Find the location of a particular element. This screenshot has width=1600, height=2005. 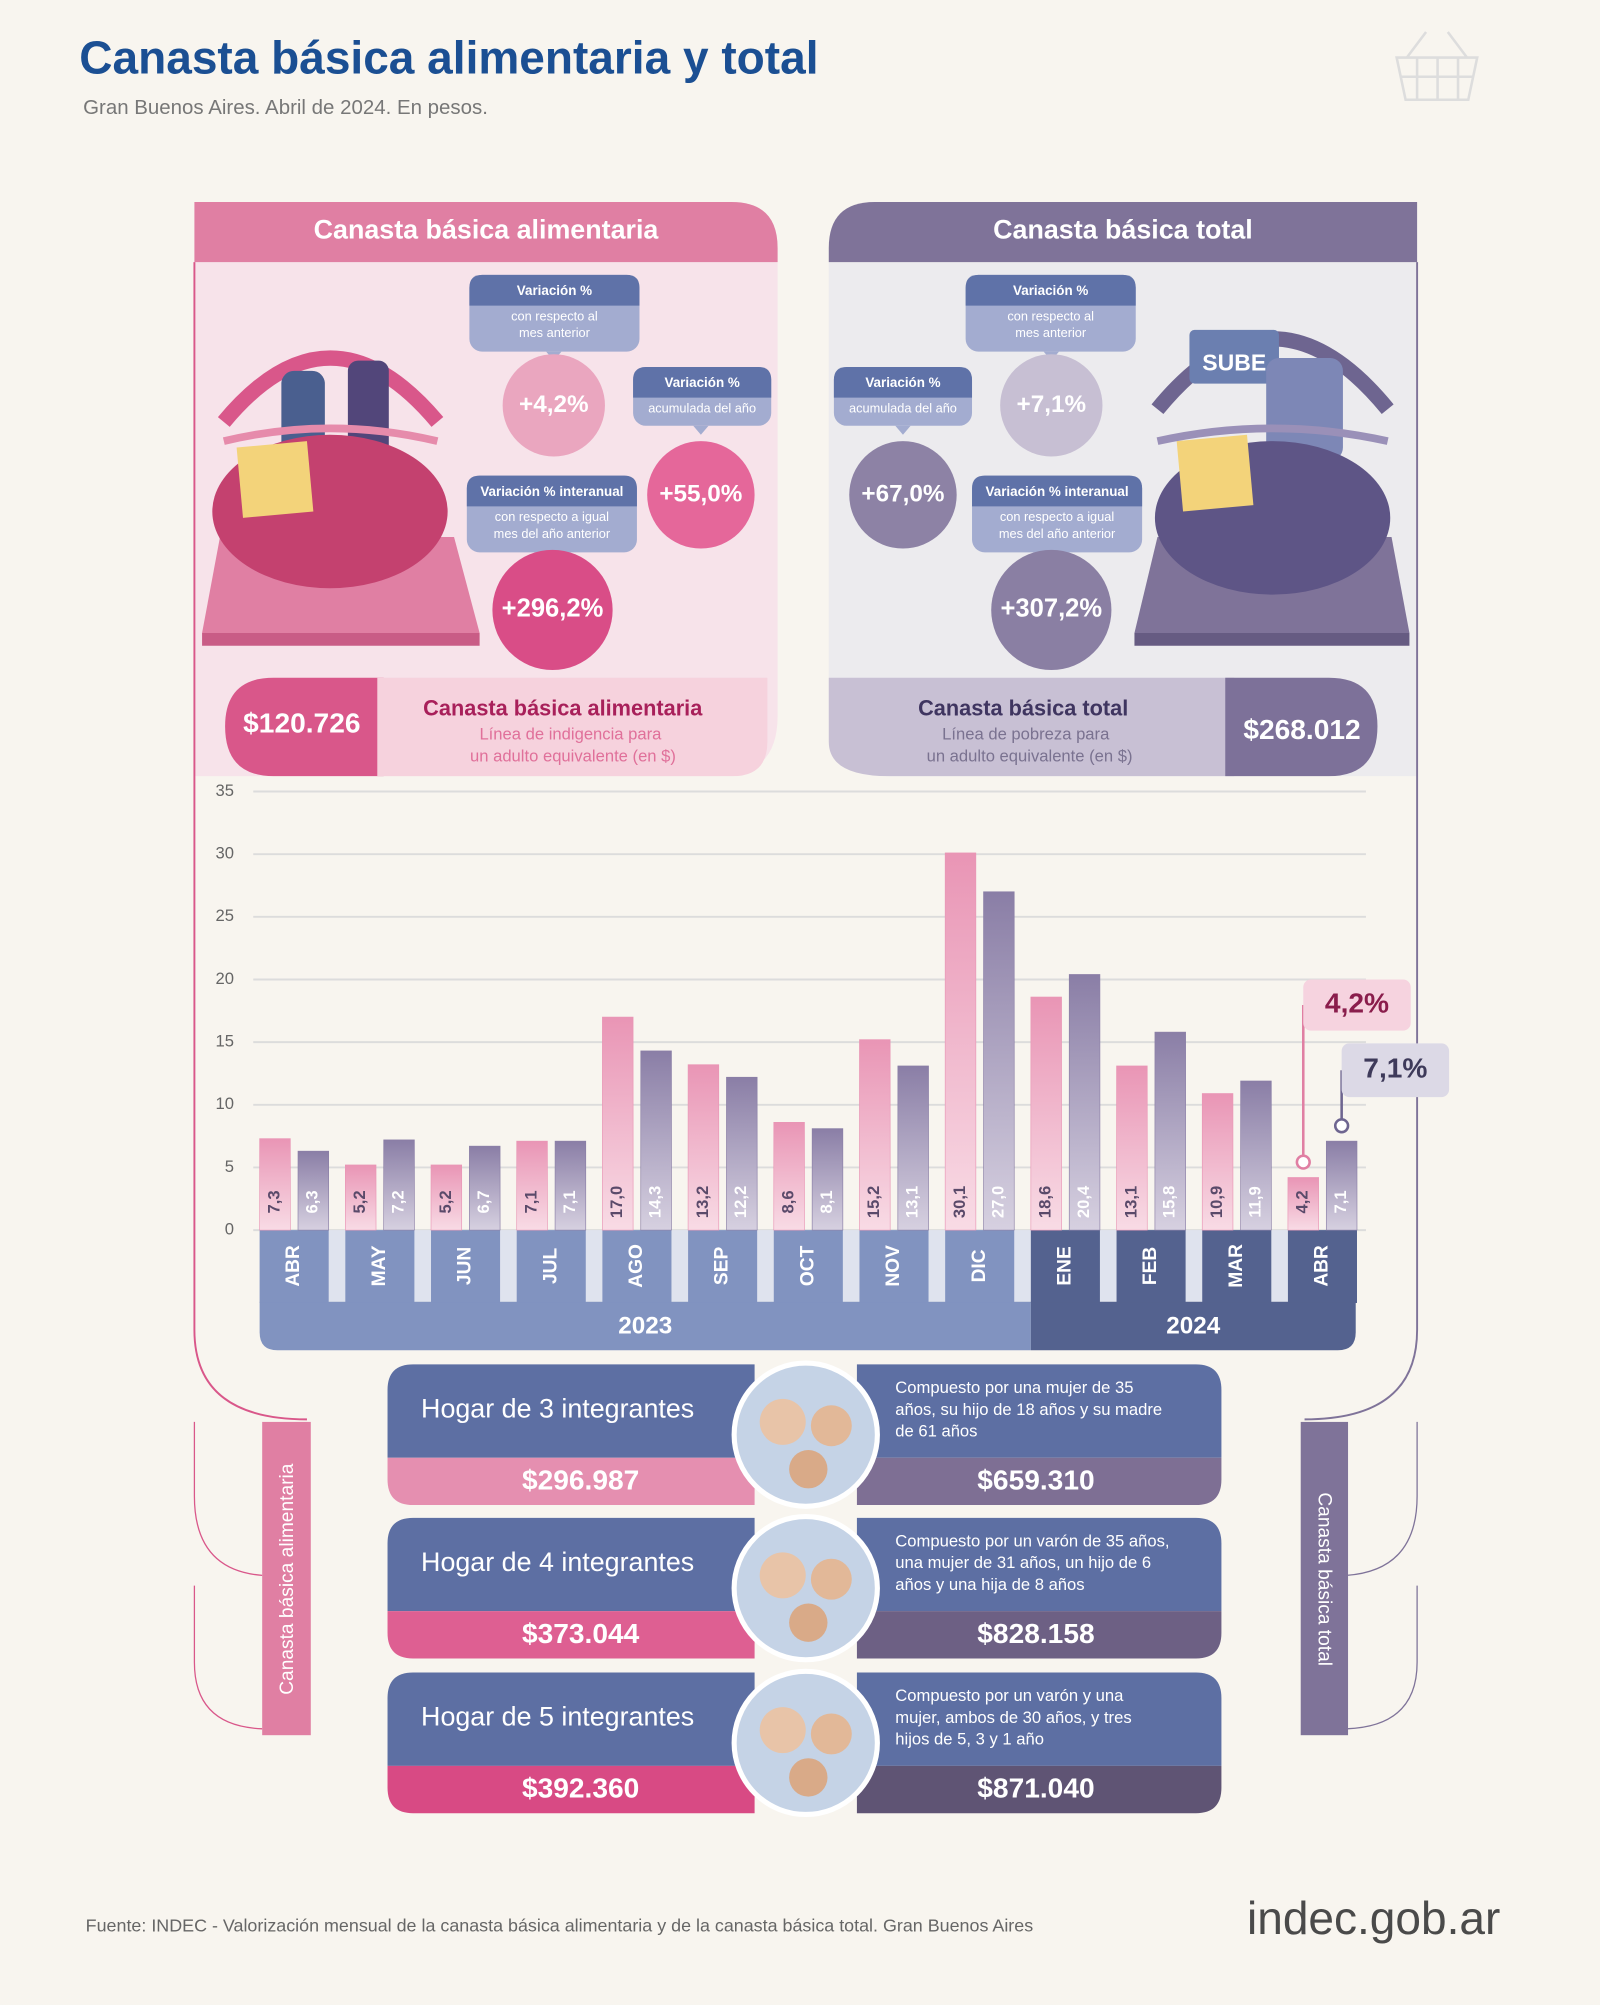

household-cba is located at coordinates (571, 1789).